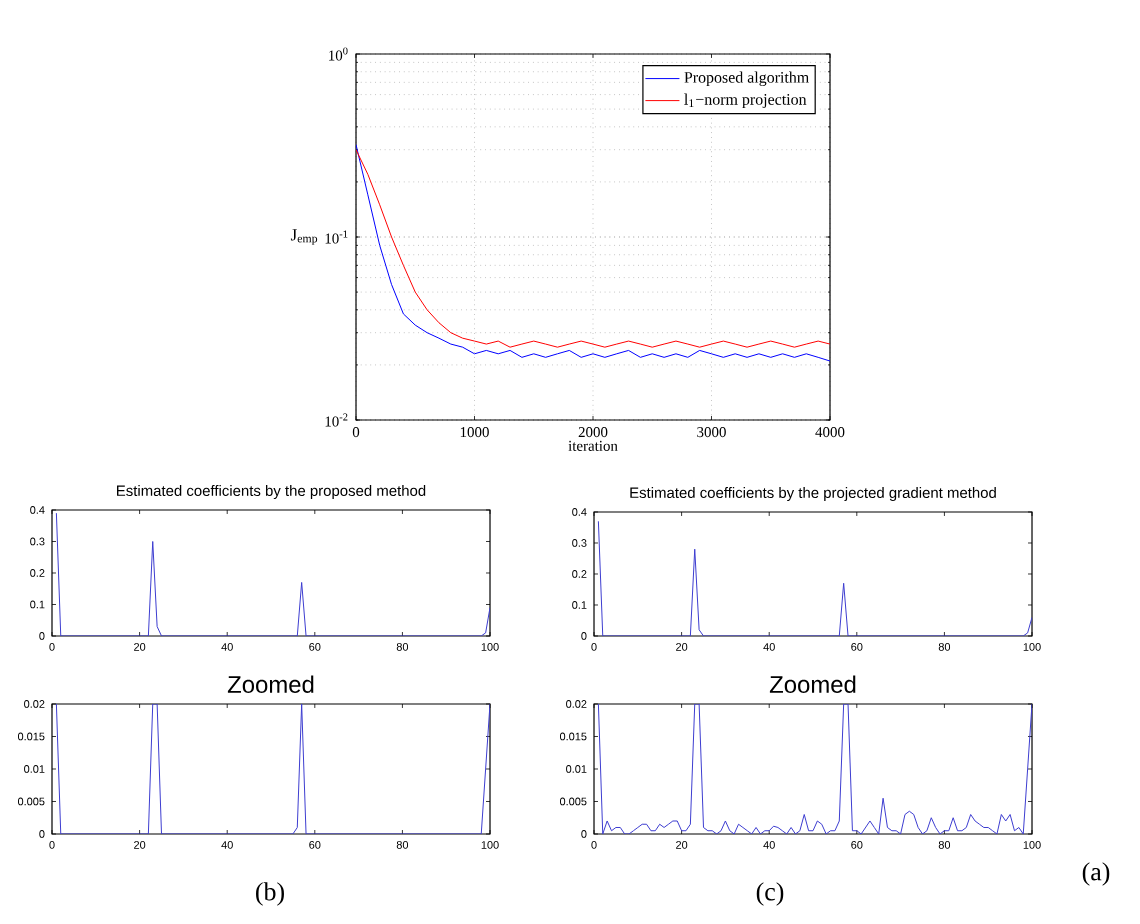 The image size is (1140, 924). I want to click on text: (c), so click(770, 894).